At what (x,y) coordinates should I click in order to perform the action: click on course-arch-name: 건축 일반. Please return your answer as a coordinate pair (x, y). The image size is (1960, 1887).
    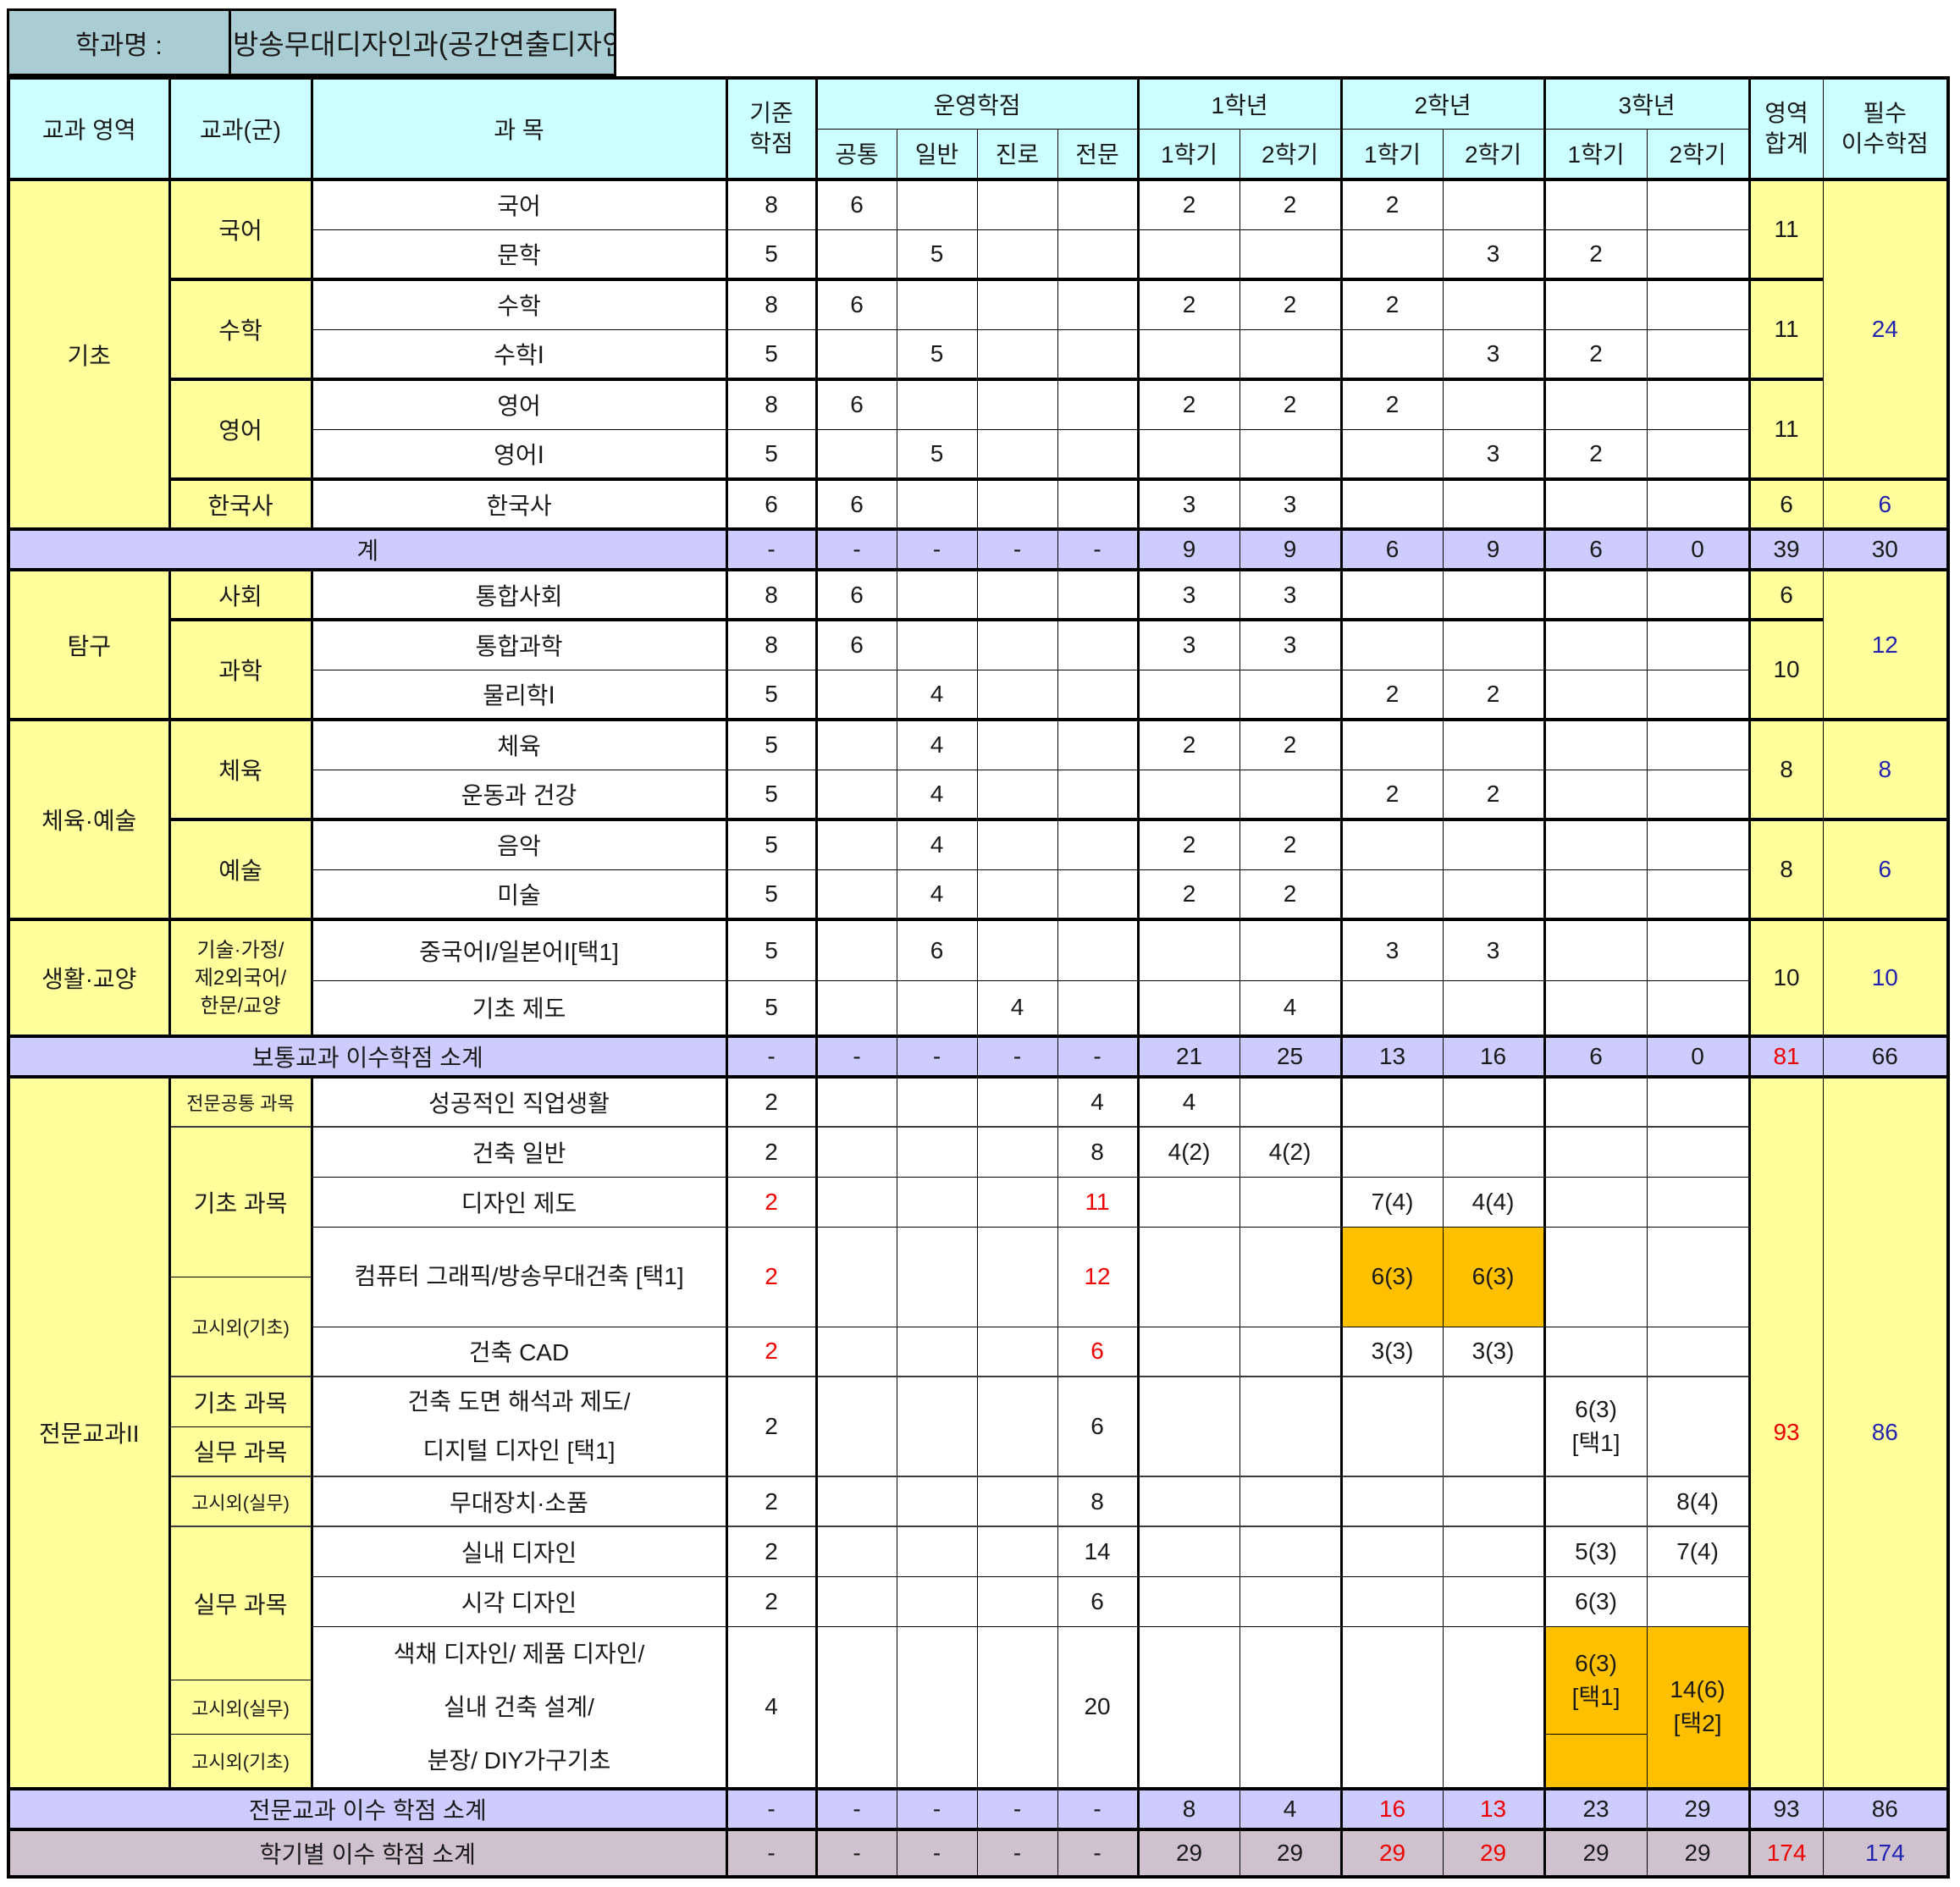
    Looking at the image, I should click on (519, 1152).